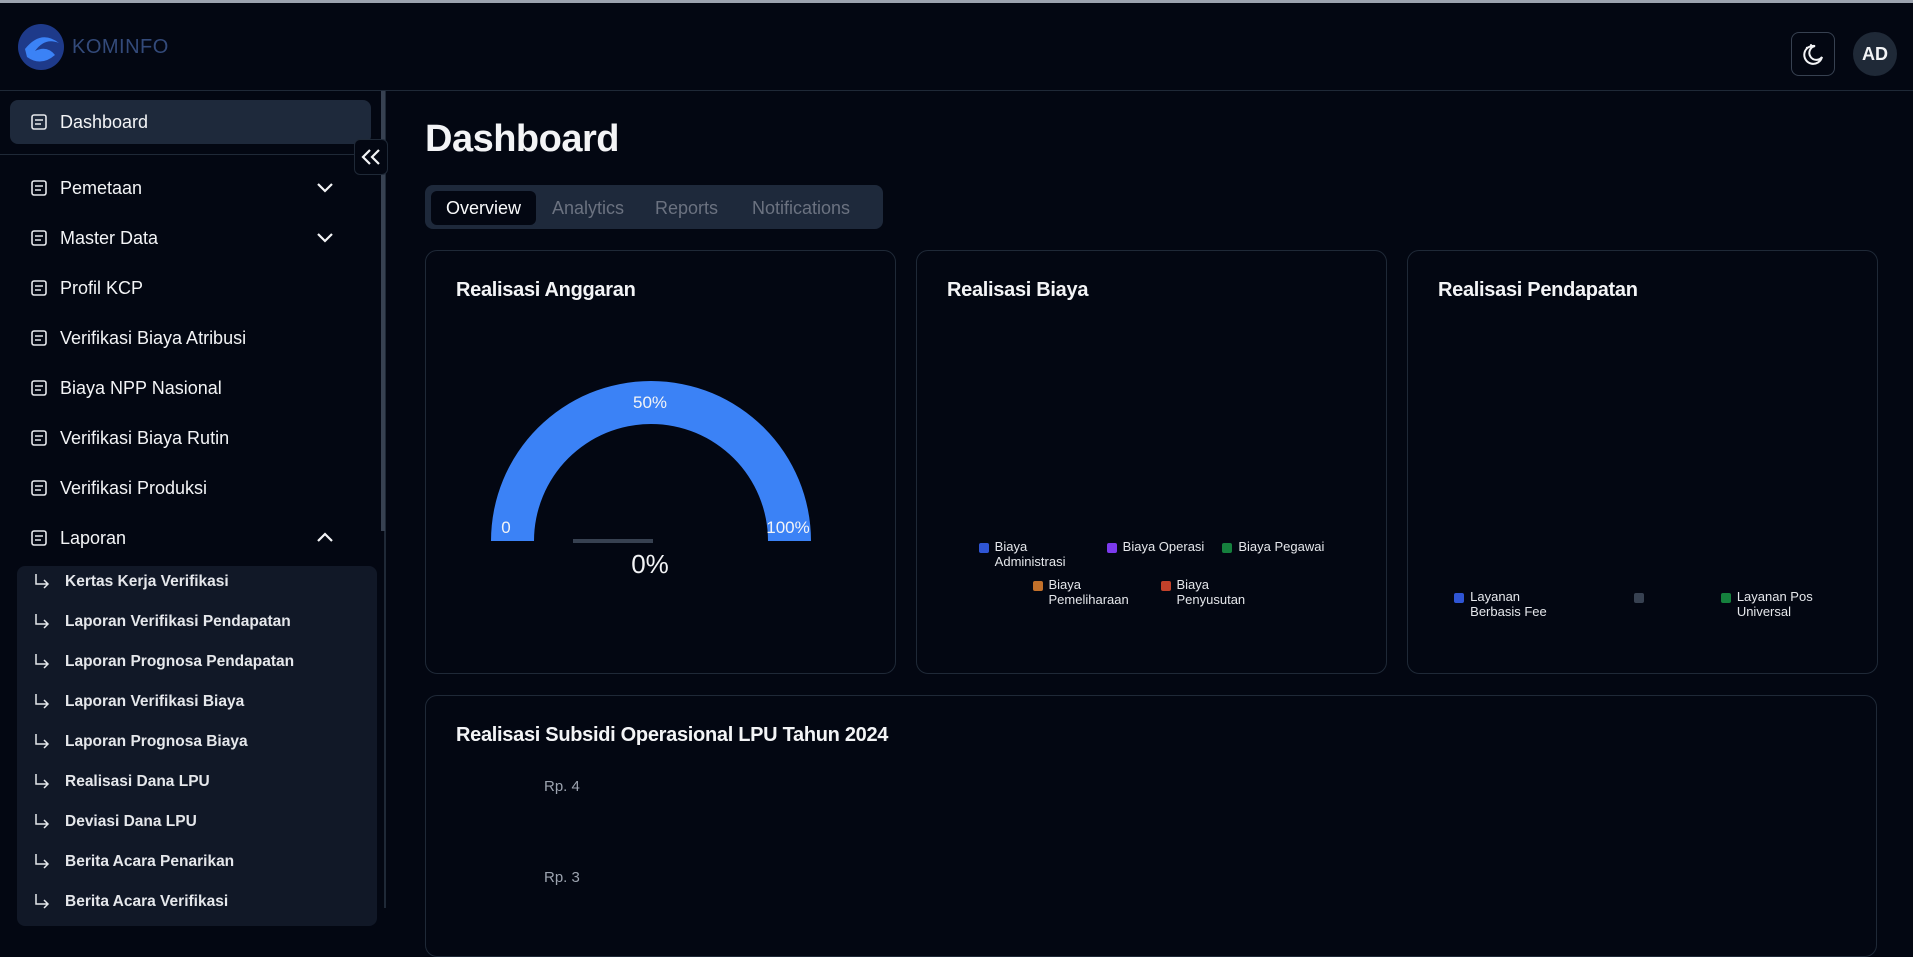  I want to click on menu-item: Verifikasi Biaya Rutin, so click(190, 438).